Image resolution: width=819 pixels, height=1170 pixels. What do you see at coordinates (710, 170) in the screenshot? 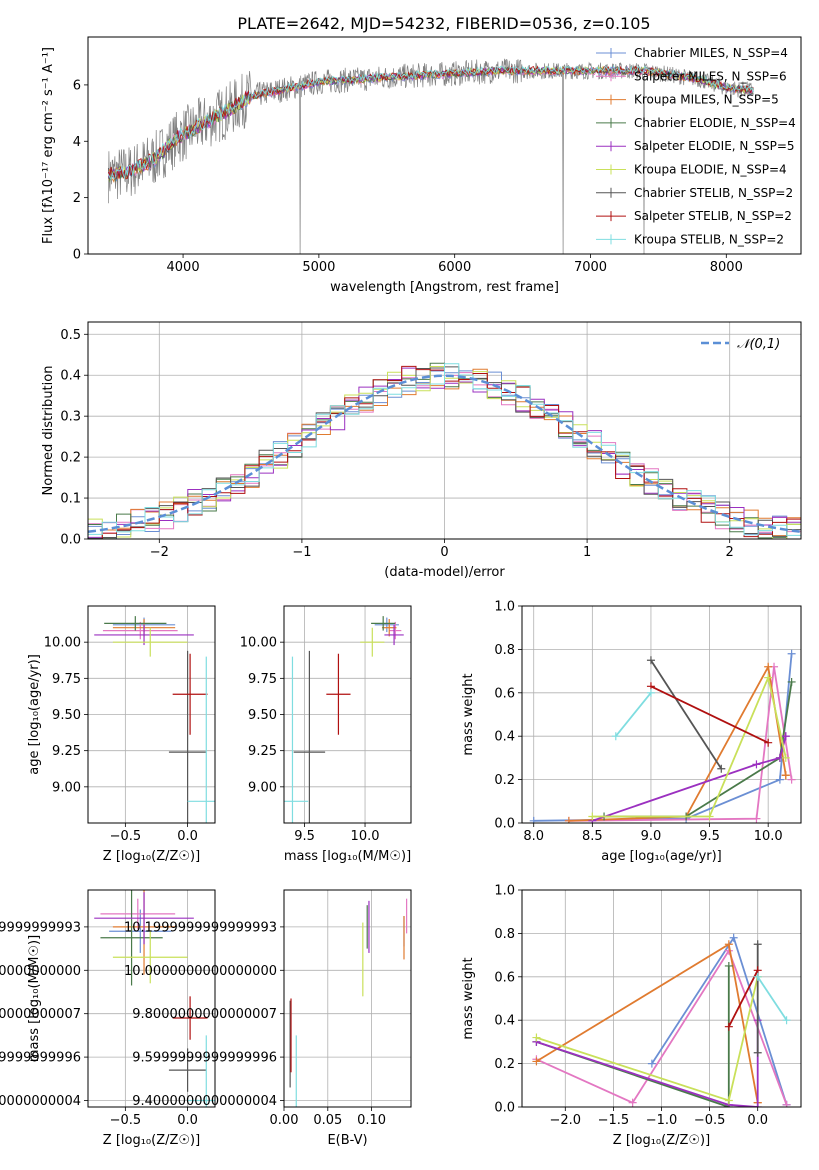
I see `legend-label: Kroupa ELODIE, N_SSP=4` at bounding box center [710, 170].